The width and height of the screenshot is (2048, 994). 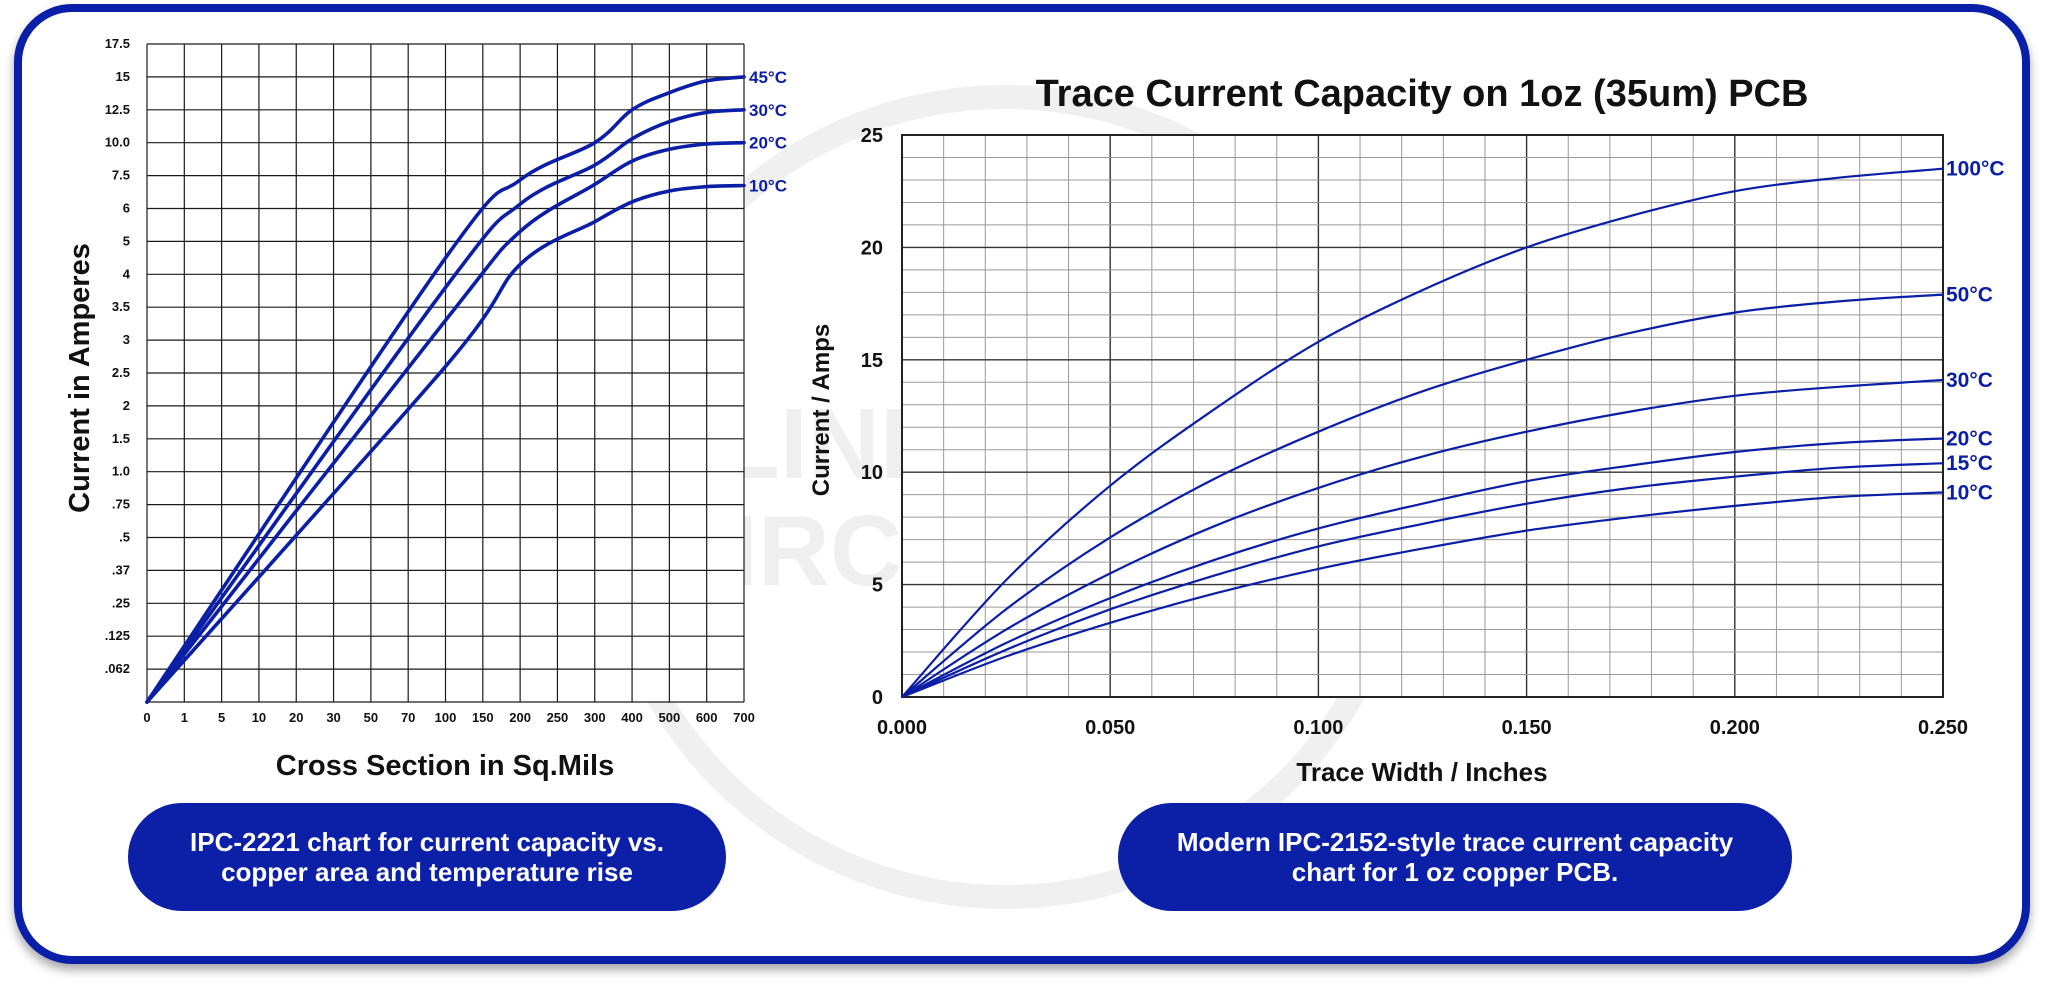 What do you see at coordinates (1969, 295) in the screenshot?
I see `right-series-label: 50°C` at bounding box center [1969, 295].